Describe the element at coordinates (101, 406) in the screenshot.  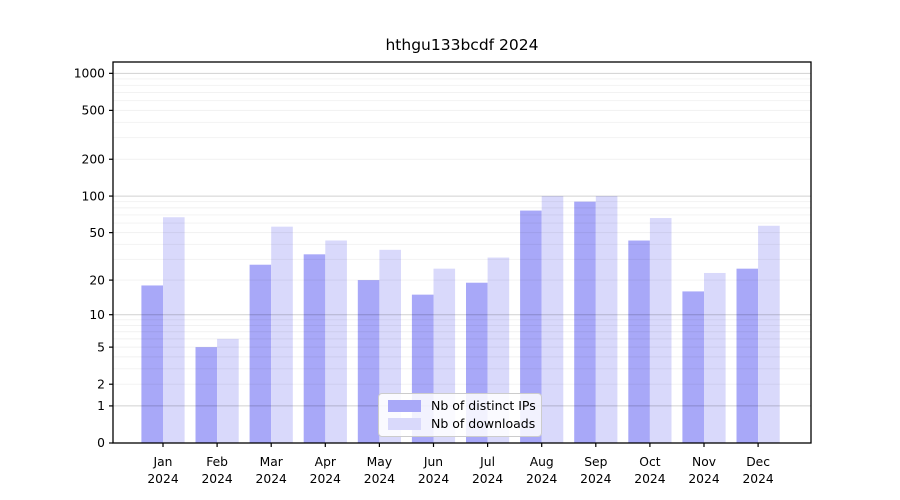
I see `y-tick-label: 1` at that location.